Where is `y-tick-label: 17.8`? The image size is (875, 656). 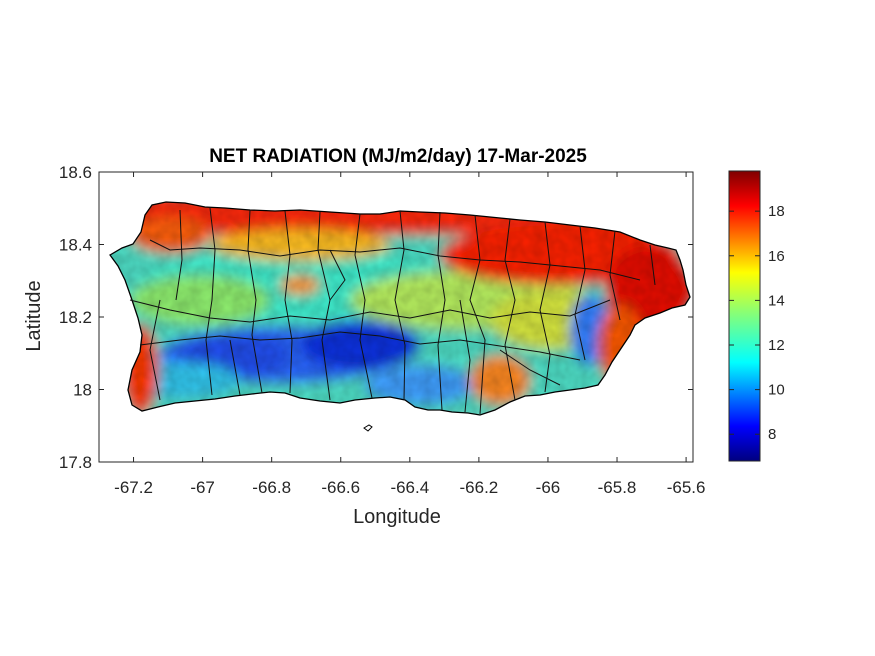
y-tick-label: 17.8 is located at coordinates (75, 462).